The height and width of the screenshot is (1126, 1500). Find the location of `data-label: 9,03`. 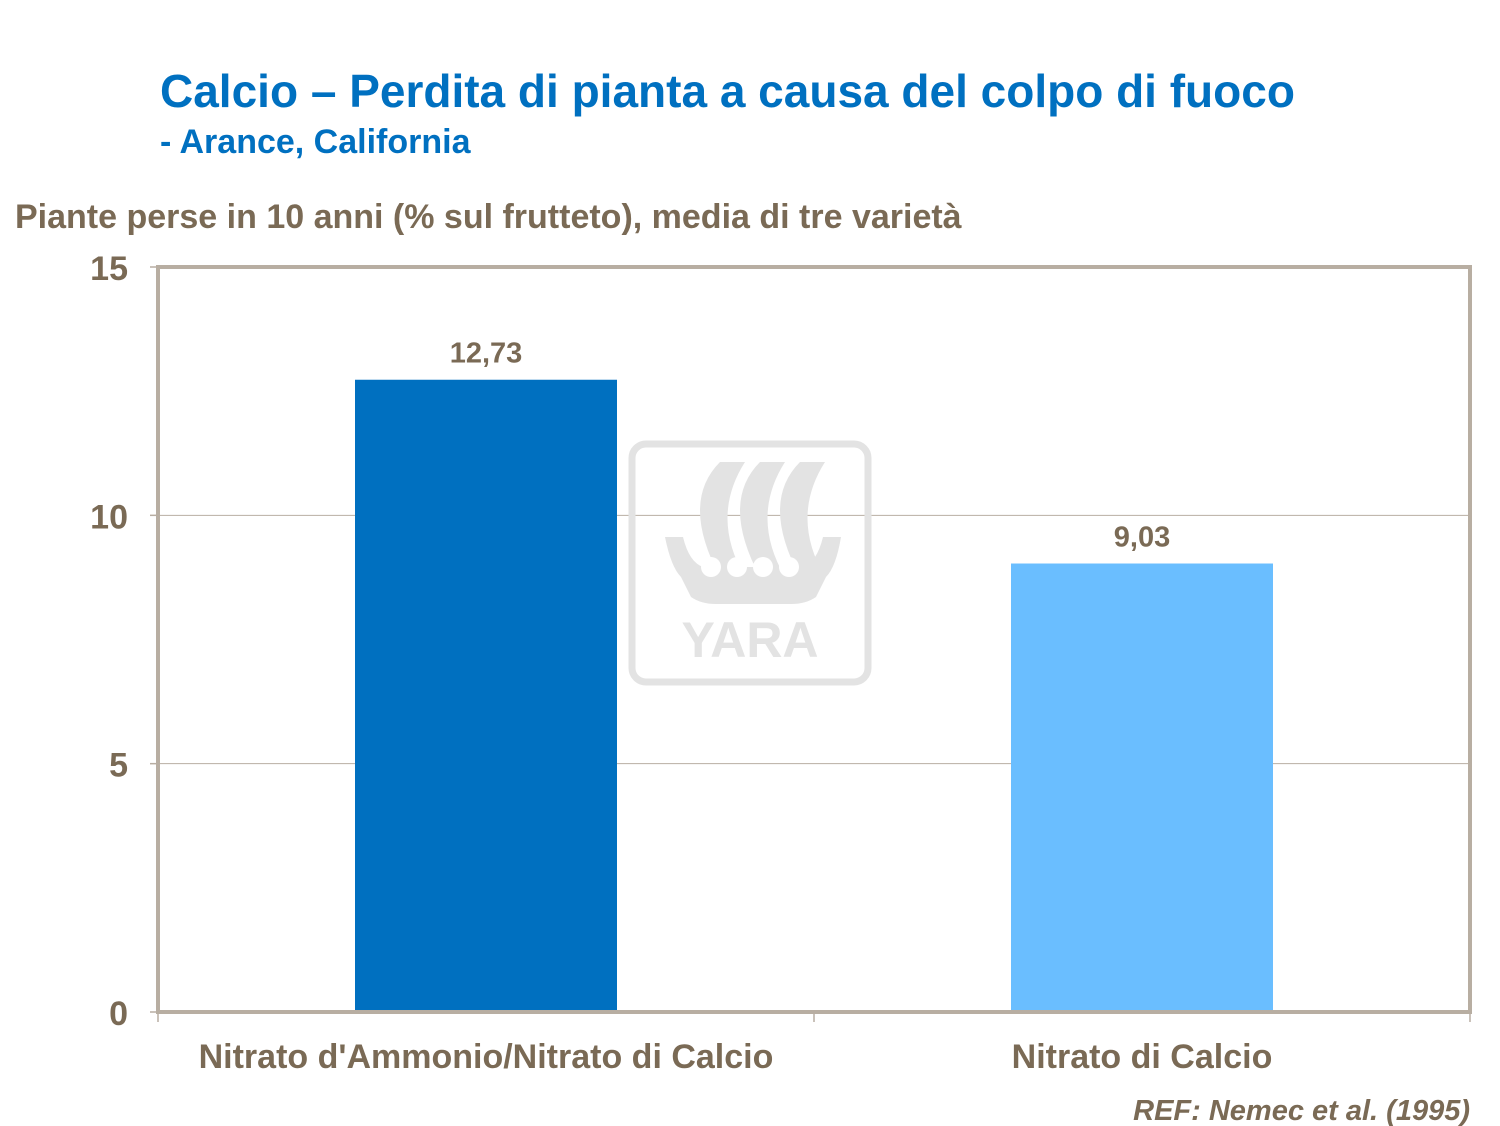

data-label: 9,03 is located at coordinates (1142, 538).